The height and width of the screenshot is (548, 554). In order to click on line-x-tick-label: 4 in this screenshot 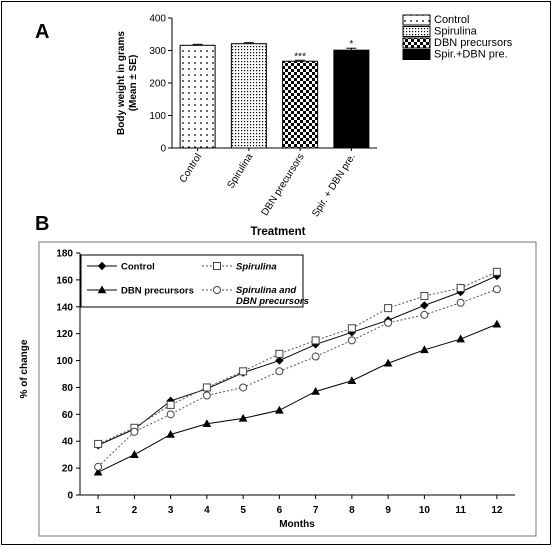, I will do `click(207, 510)`.